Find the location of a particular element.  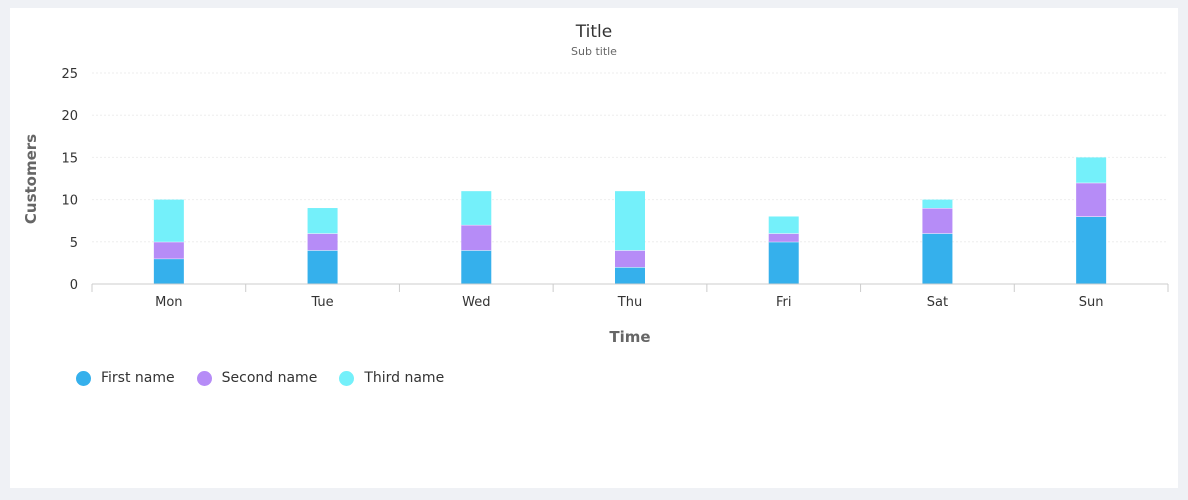

x-tick-label: Wed is located at coordinates (476, 302).